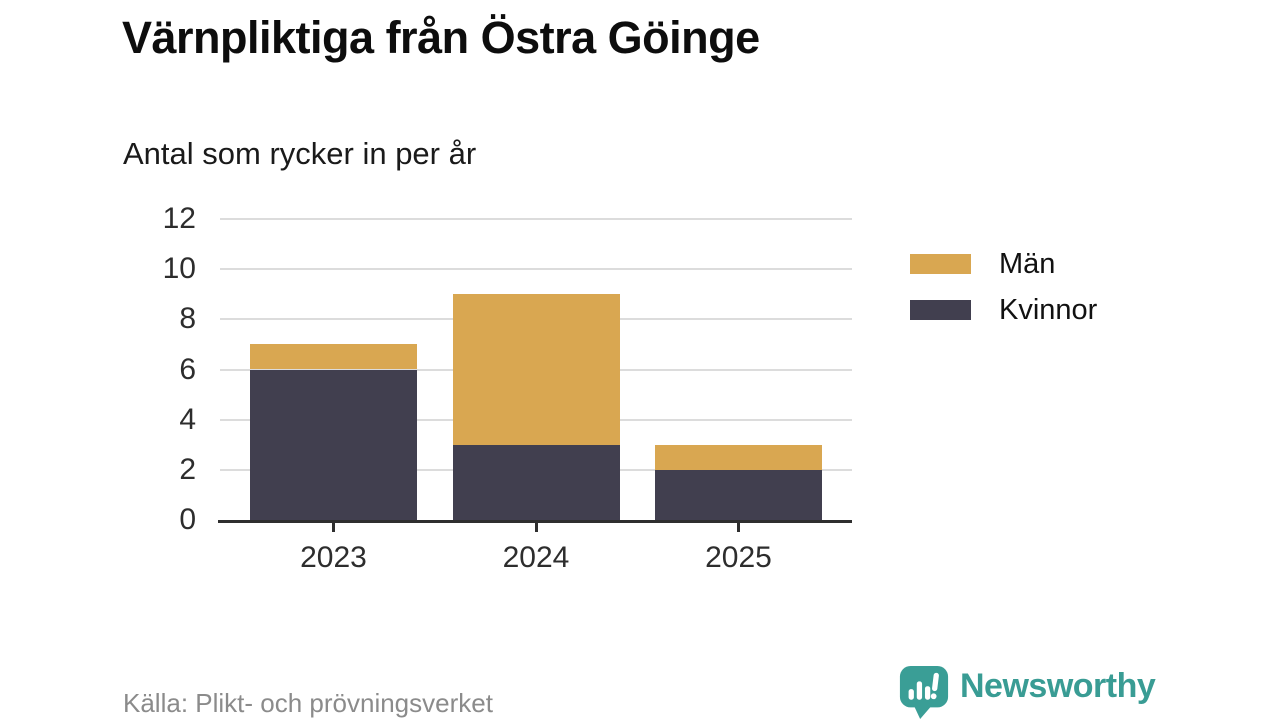  I want to click on legend-item-män: Män, so click(1003, 263).